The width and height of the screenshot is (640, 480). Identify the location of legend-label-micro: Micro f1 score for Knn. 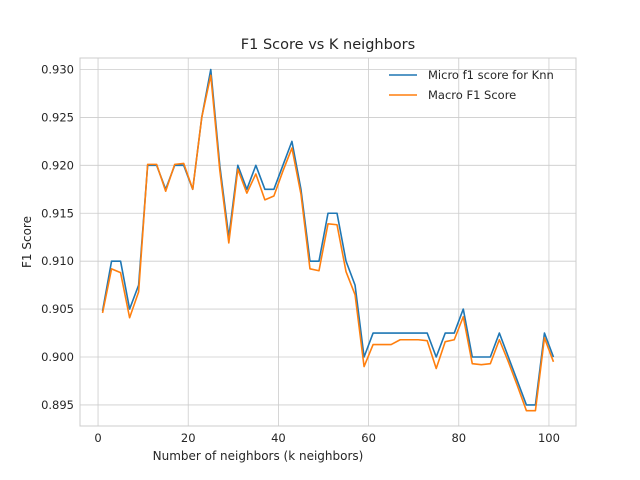
(491, 75).